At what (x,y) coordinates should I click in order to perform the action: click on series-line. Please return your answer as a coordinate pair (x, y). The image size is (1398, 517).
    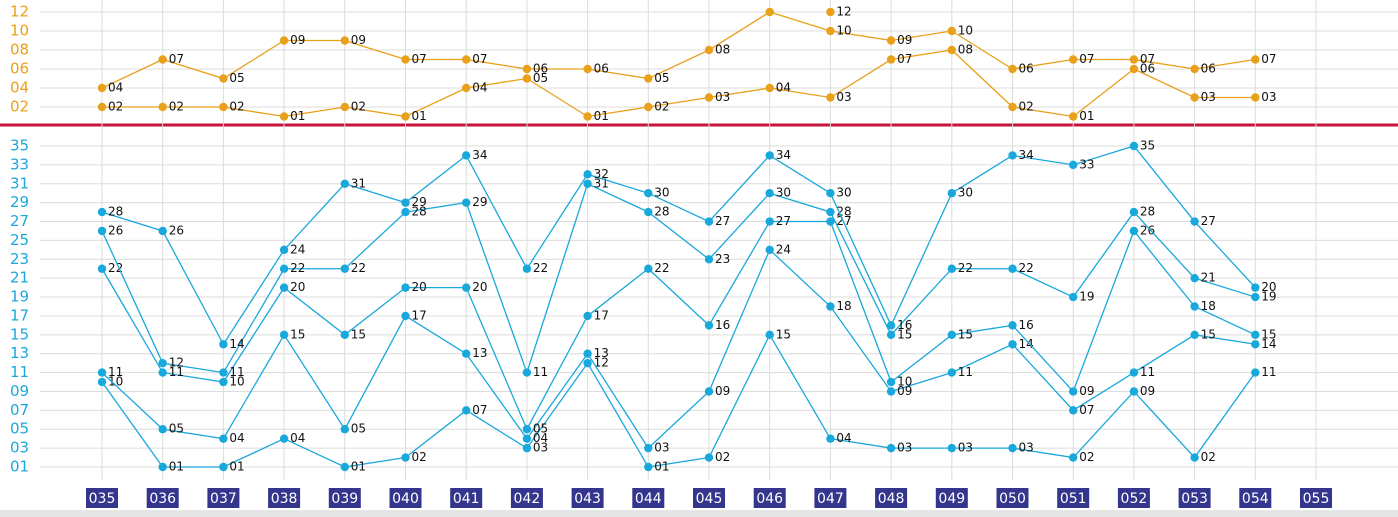
    Looking at the image, I should click on (678, 50).